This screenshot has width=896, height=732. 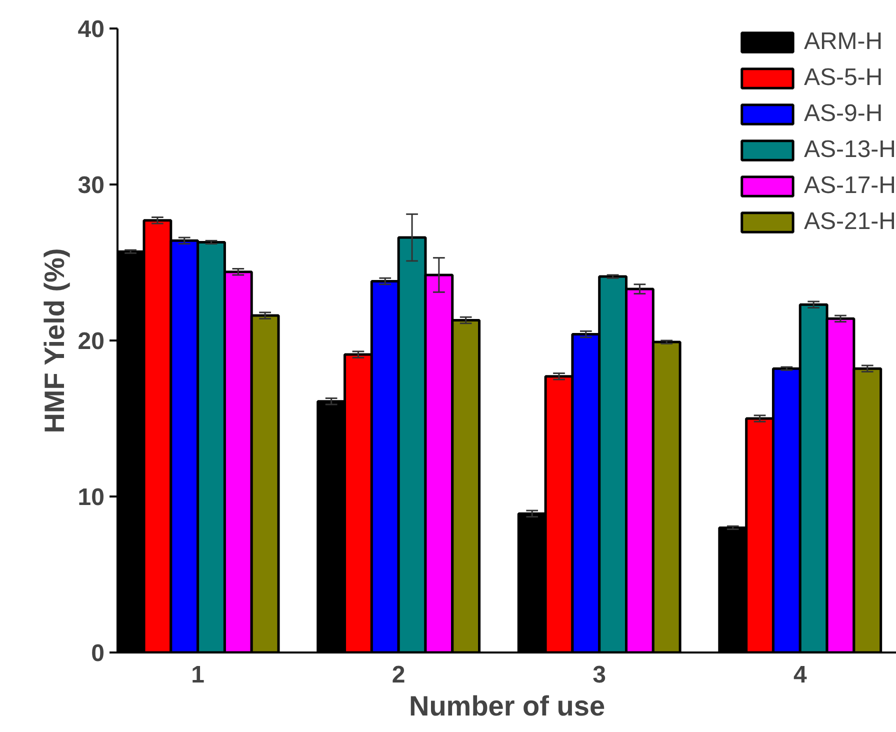 I want to click on y-tick-label: 40, so click(x=91, y=29).